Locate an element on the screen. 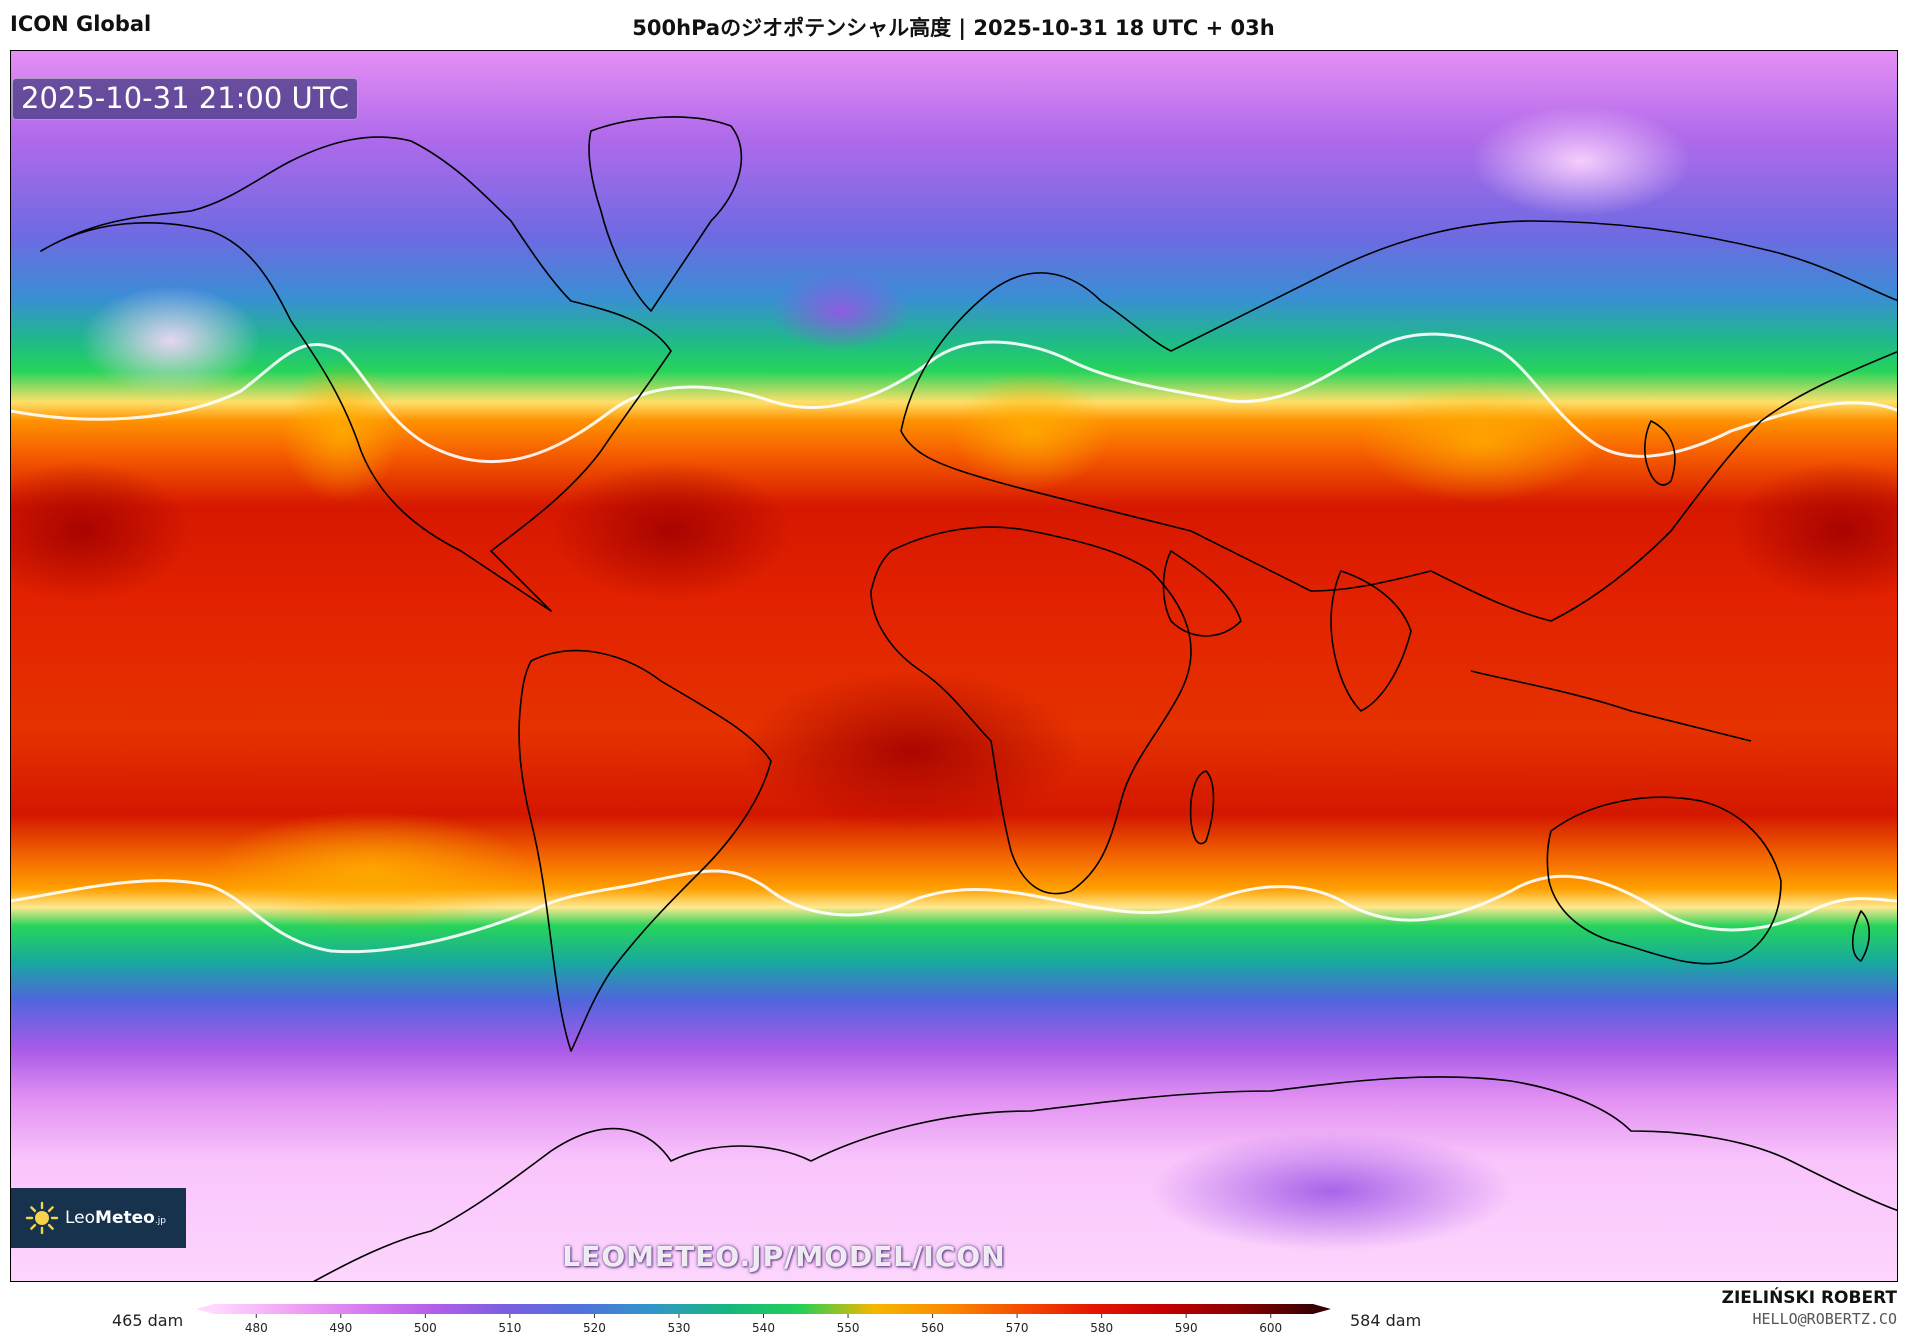  high-center-atlantic is located at coordinates (671, 531).